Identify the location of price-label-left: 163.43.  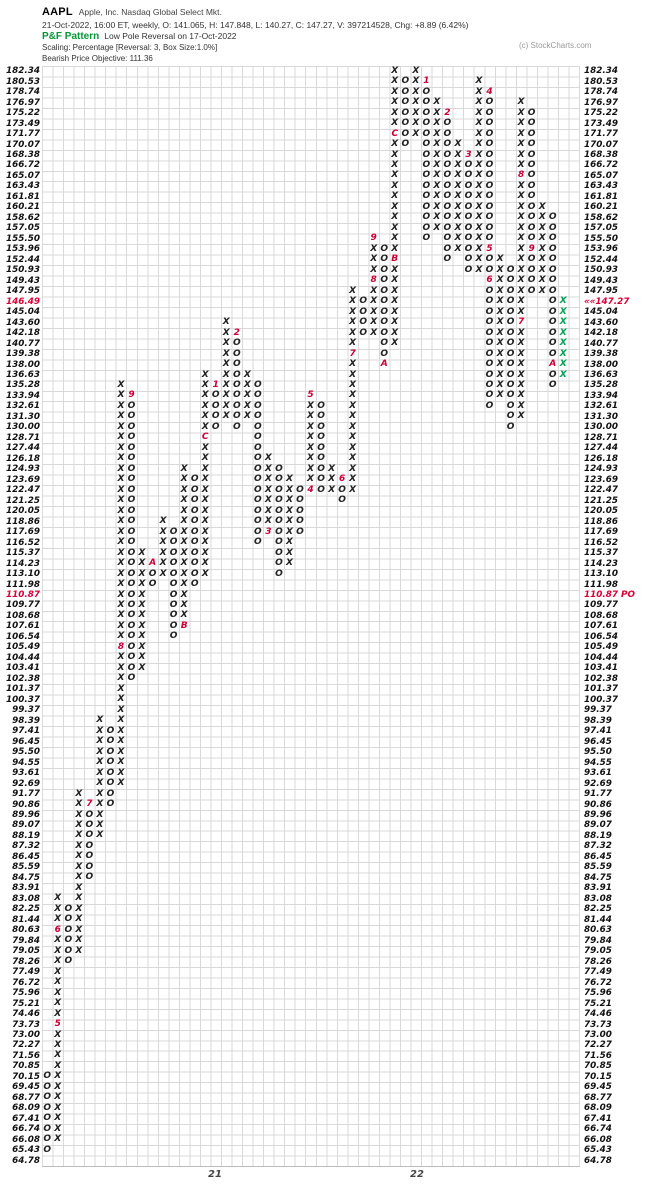
(23, 186).